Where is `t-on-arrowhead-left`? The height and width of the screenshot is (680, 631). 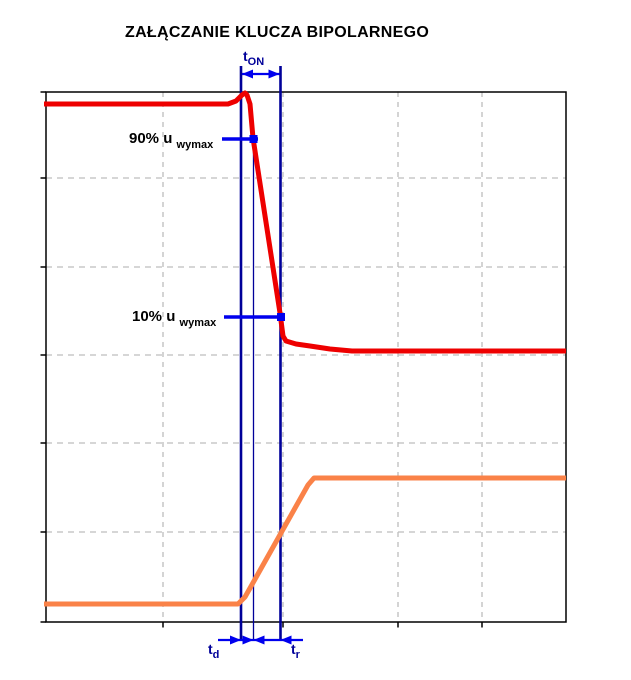
t-on-arrowhead-left is located at coordinates (247, 74).